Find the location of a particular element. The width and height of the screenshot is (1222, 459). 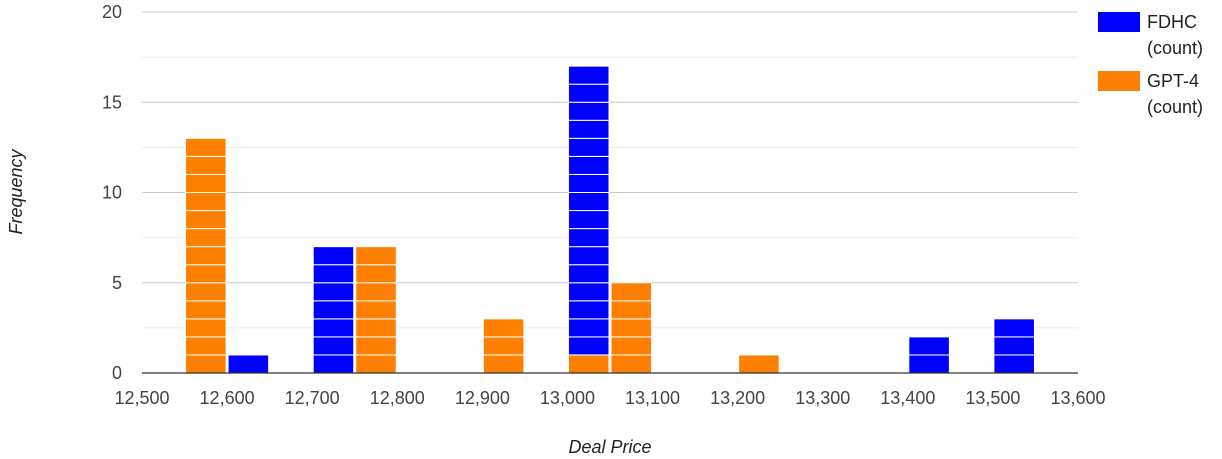

y-tick-label: 10 is located at coordinates (112, 193).